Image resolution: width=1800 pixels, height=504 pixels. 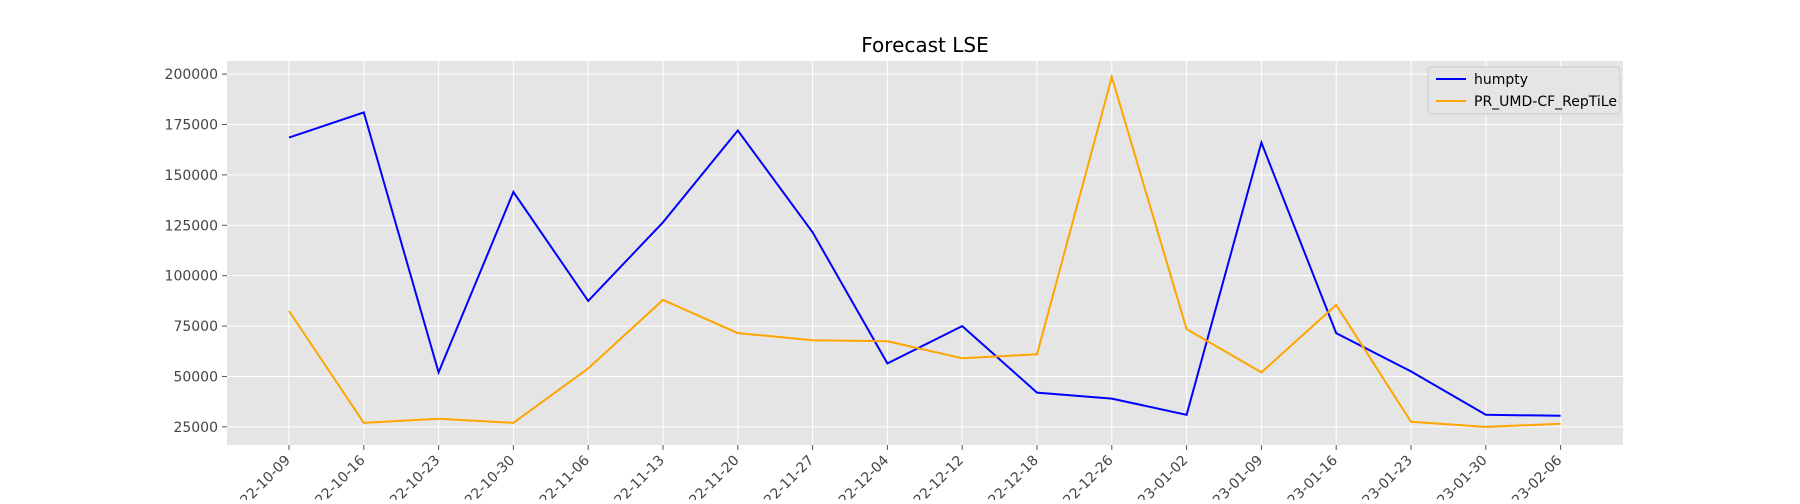 I want to click on x-tick-label: 2022-10-16, so click(x=334, y=476).